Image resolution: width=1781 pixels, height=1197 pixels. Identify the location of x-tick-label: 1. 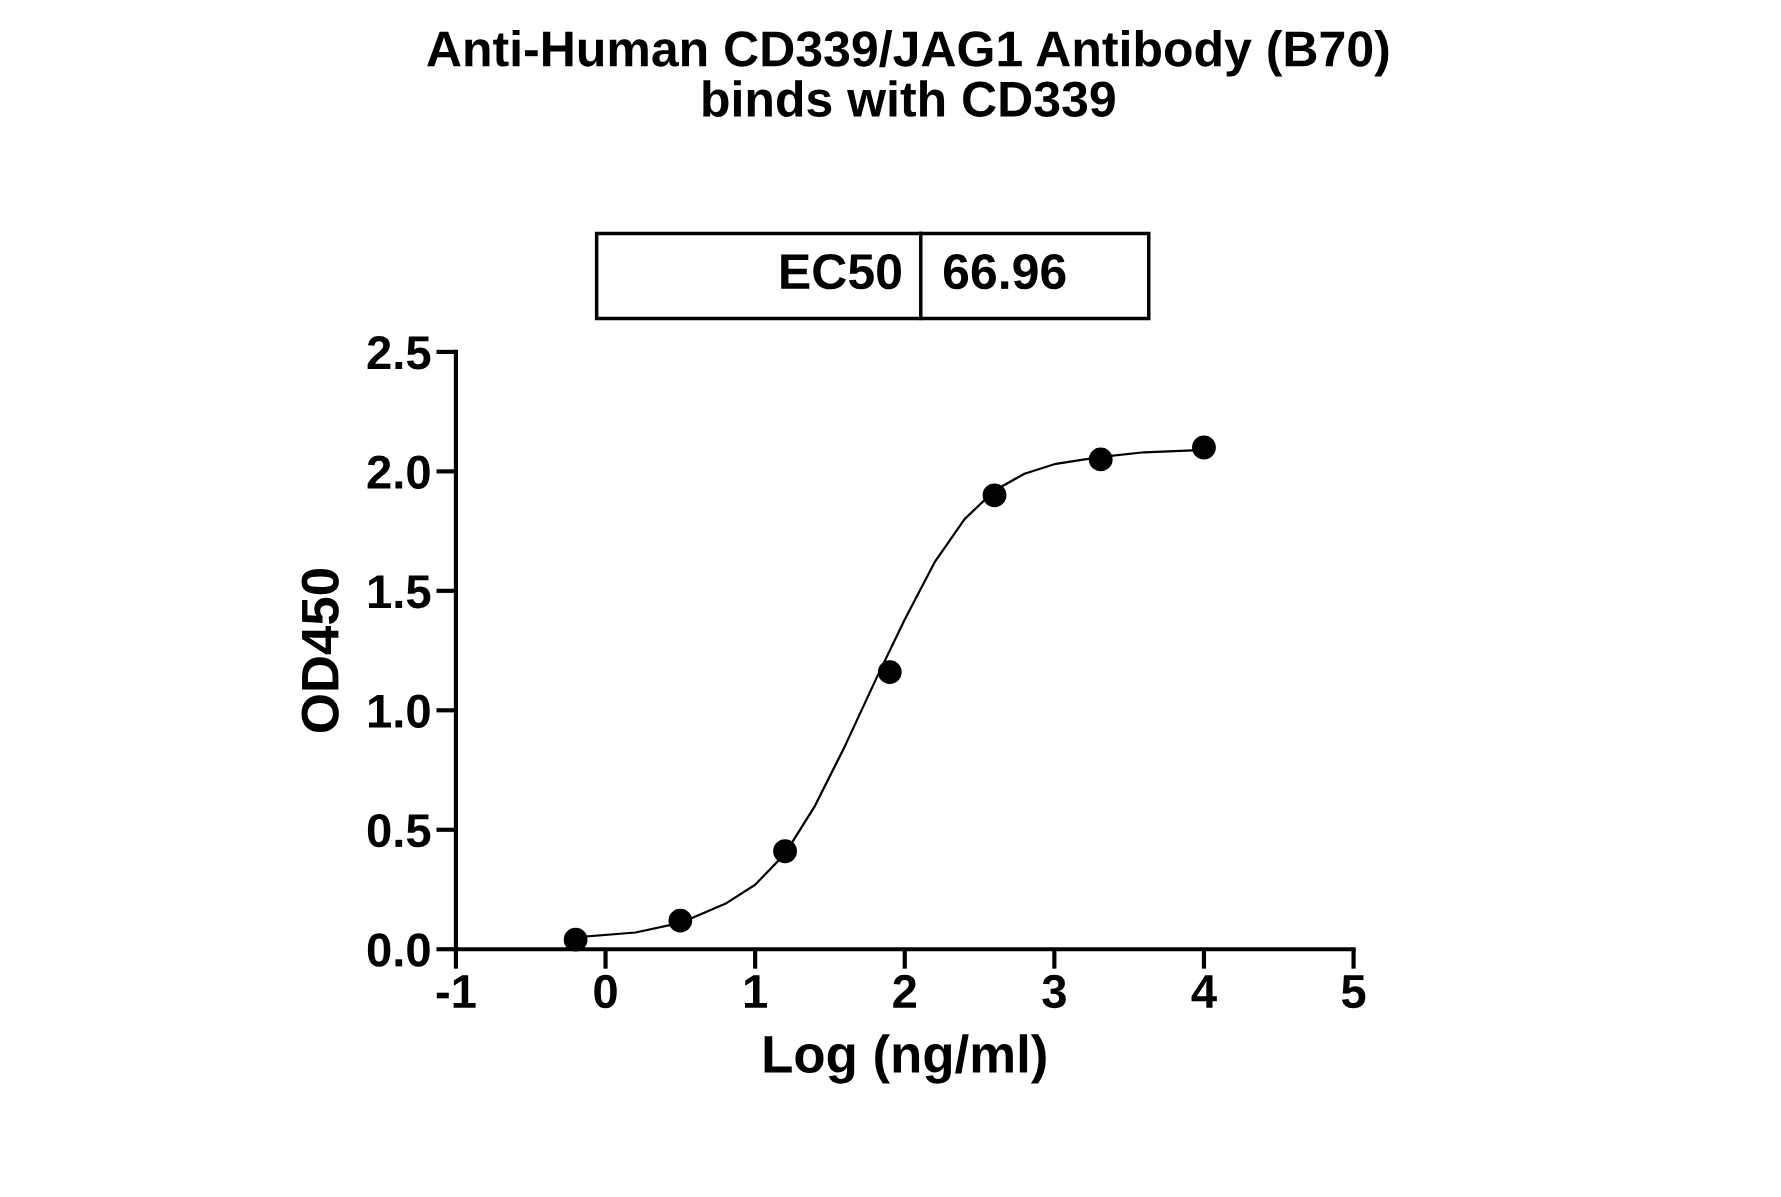
(755, 991).